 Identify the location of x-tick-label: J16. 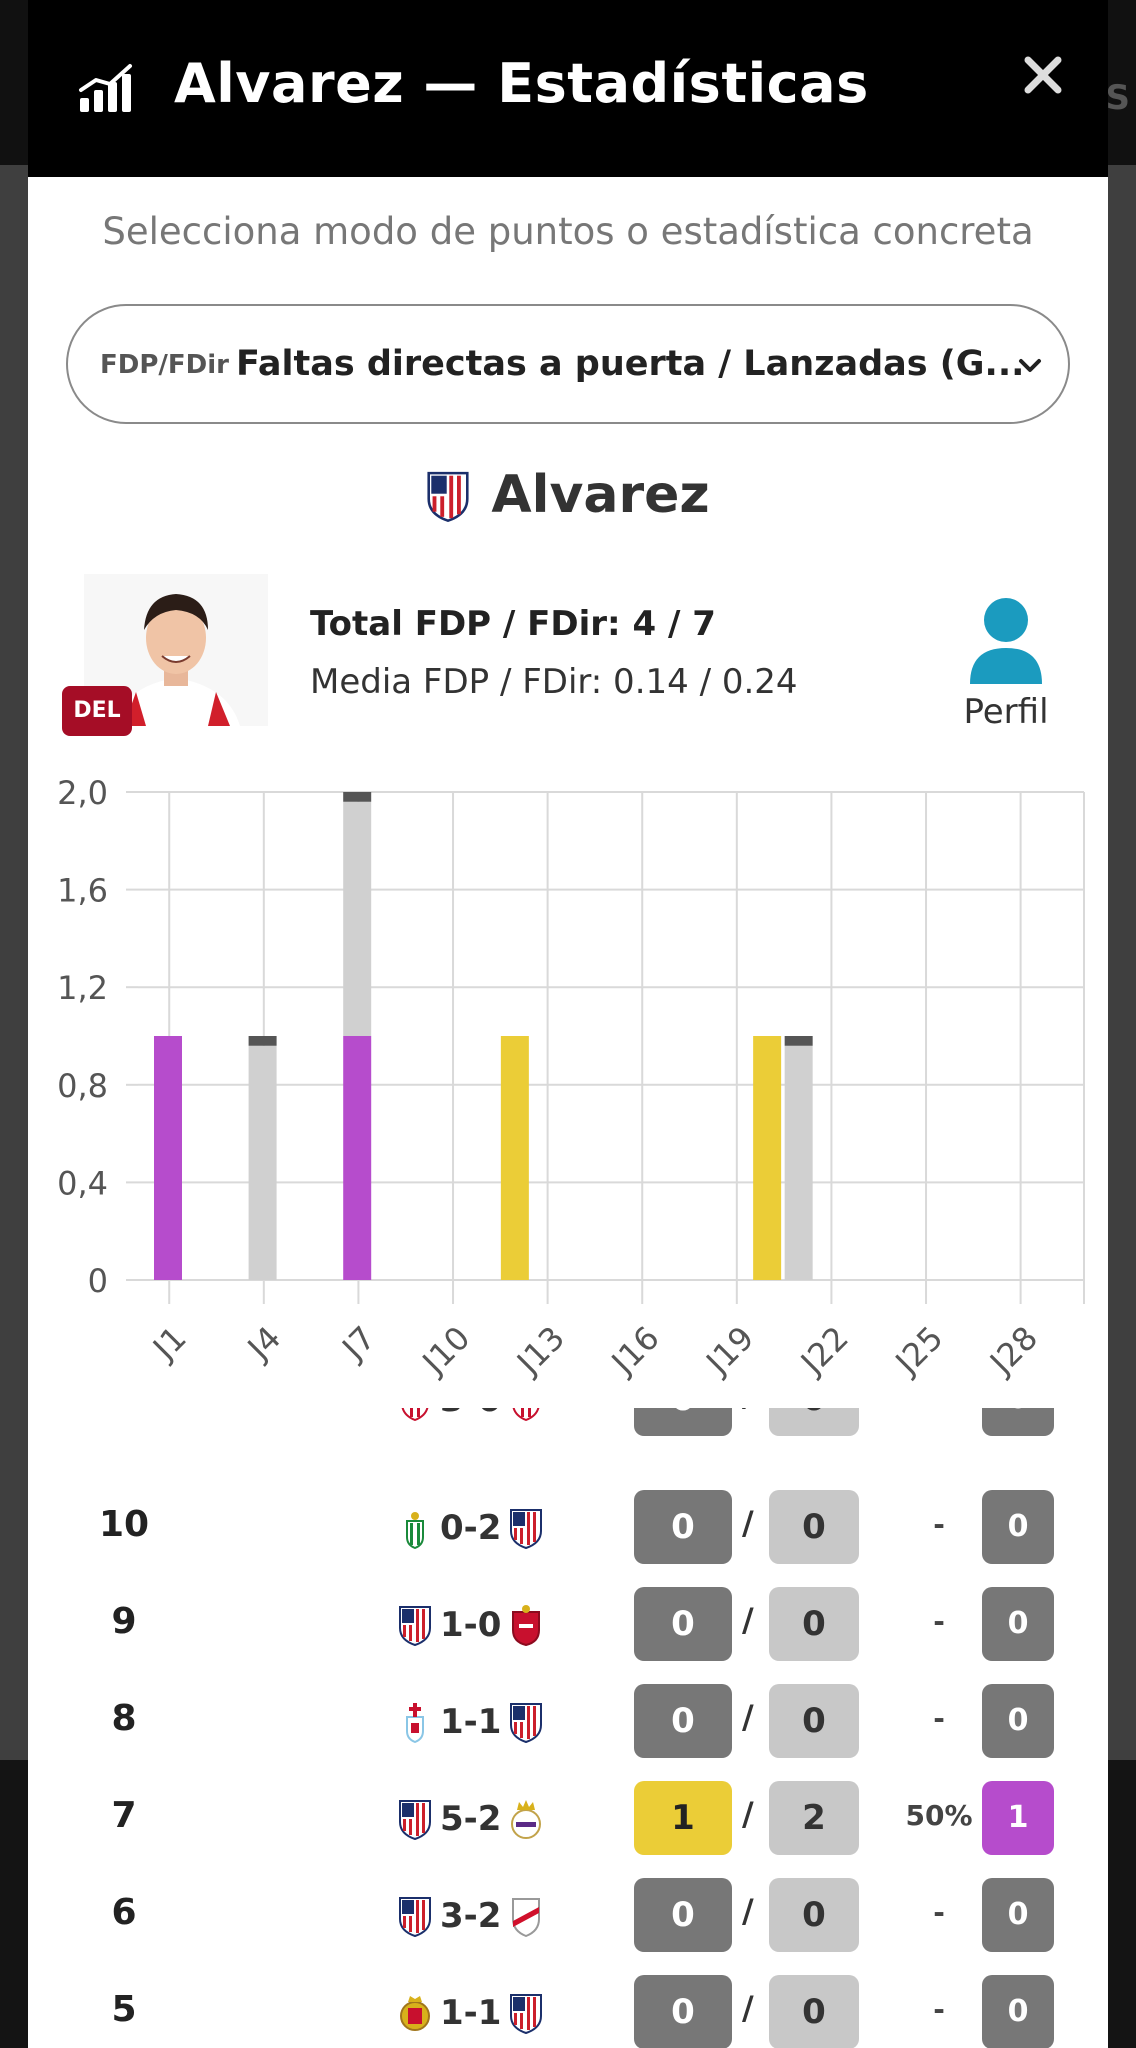
(635, 1351).